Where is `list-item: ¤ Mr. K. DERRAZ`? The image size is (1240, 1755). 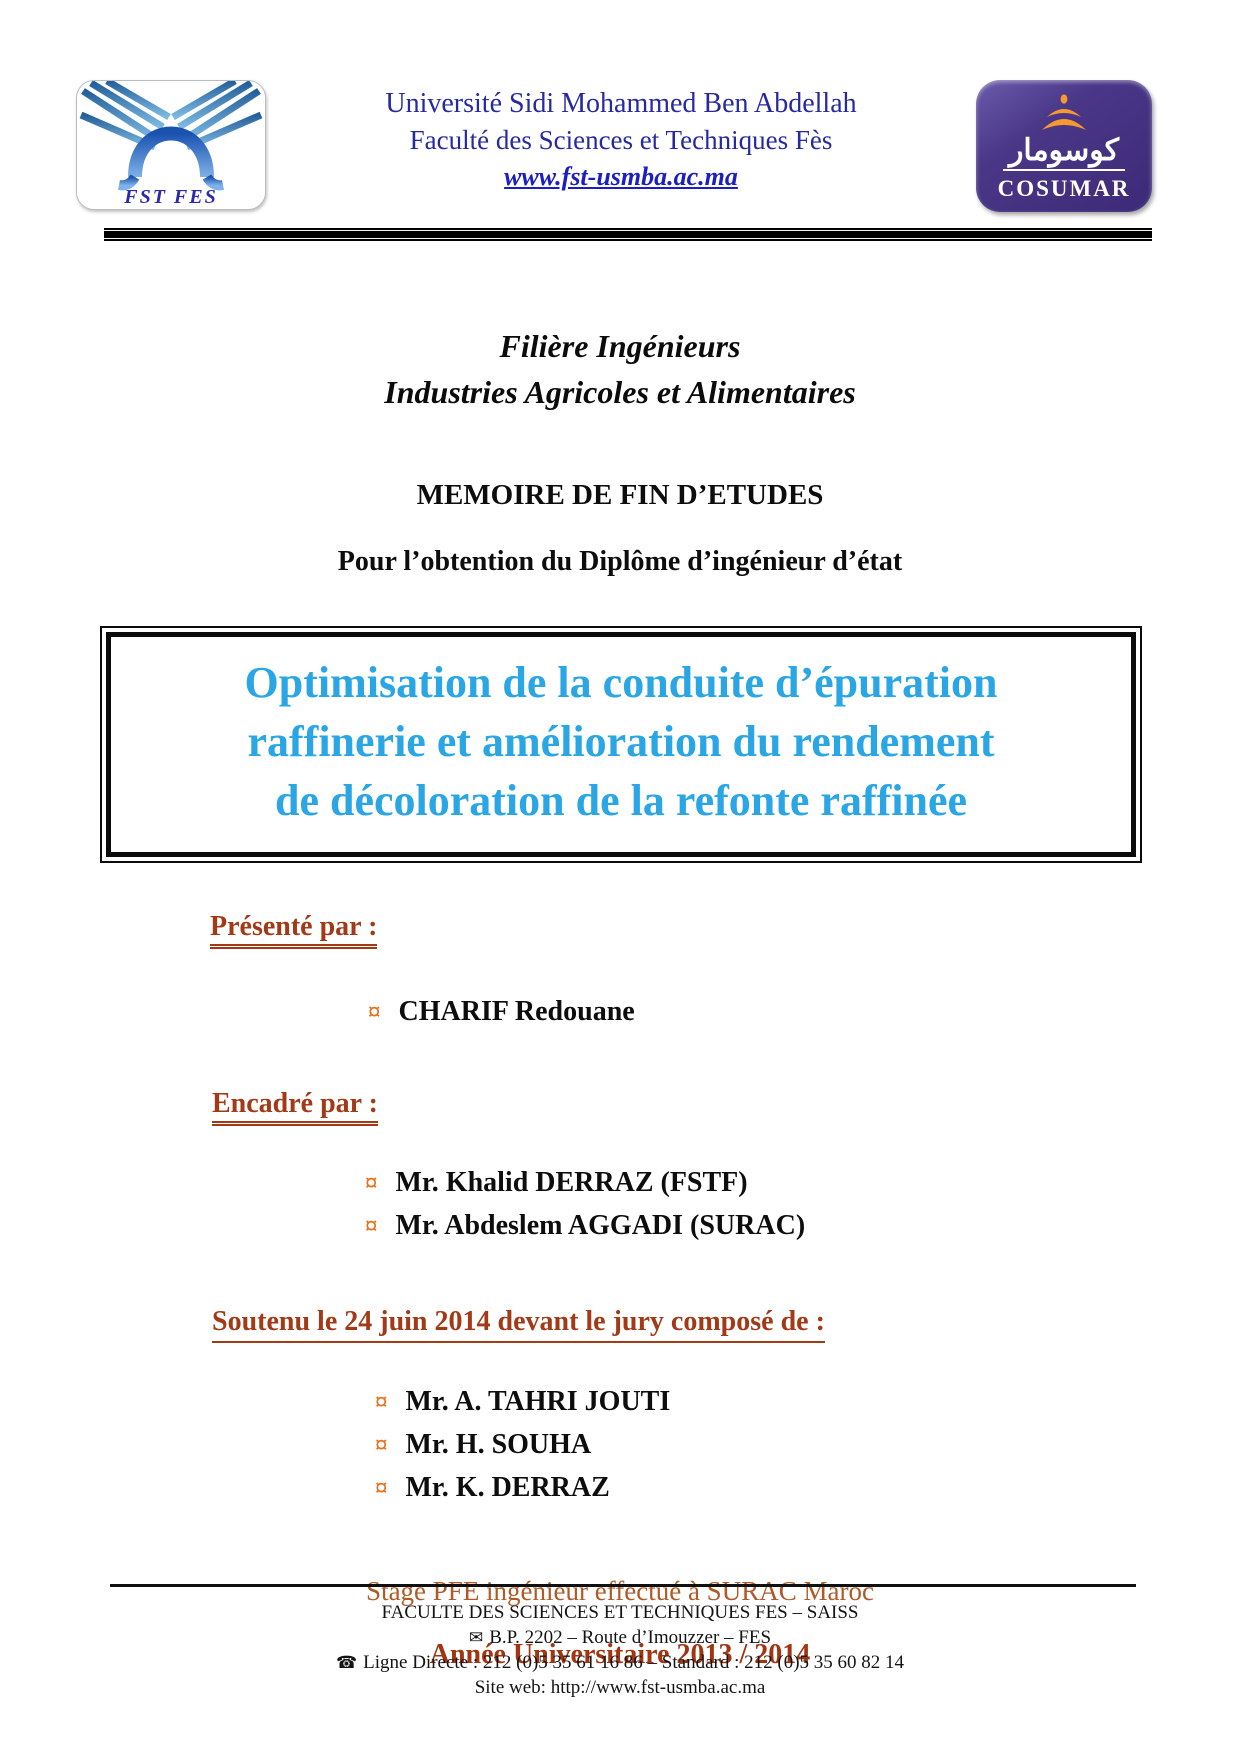
list-item: ¤ Mr. K. DERRAZ is located at coordinates (807, 1488).